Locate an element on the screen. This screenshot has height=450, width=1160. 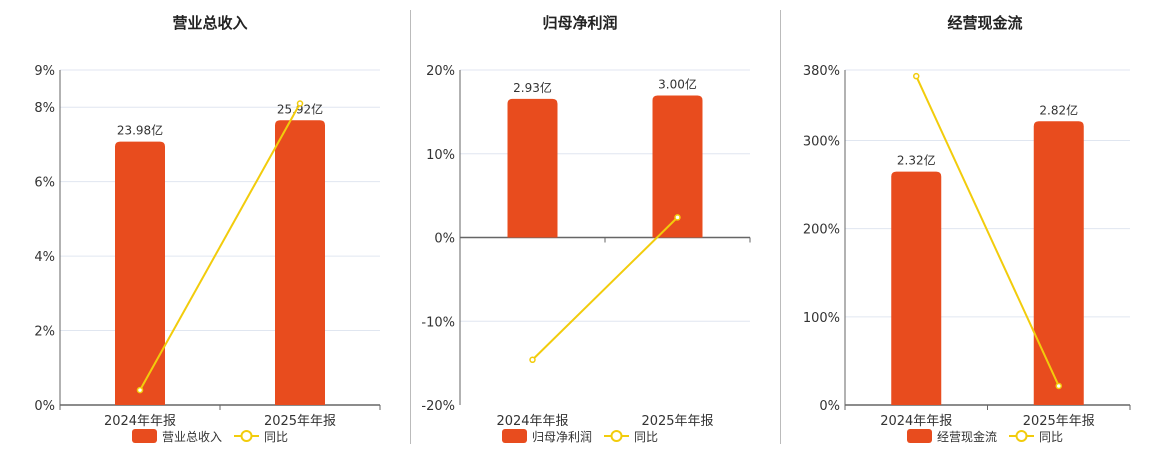
chart-title: 营业总收入 is located at coordinates (209, 23).